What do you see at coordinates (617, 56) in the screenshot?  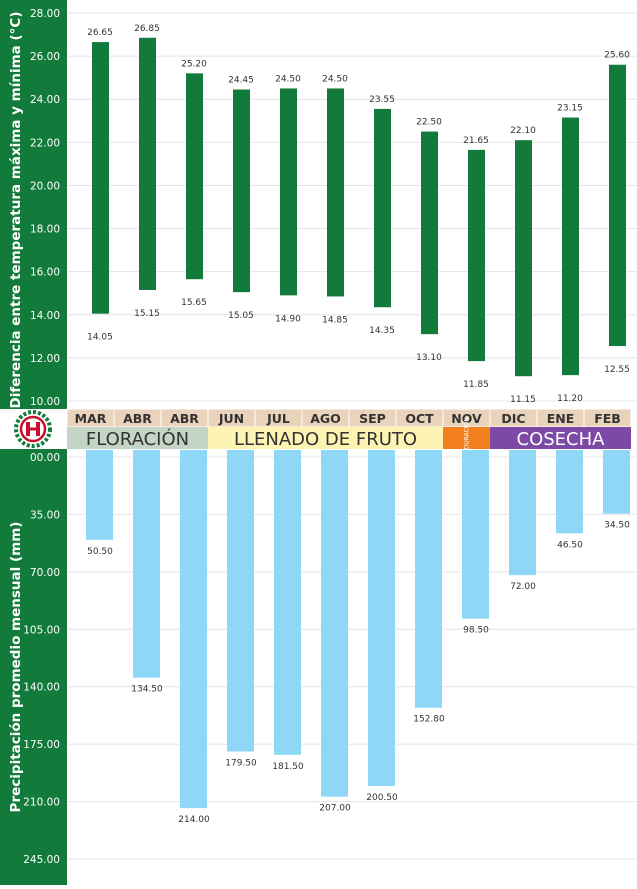 I see `temperature-max-label: 25.60` at bounding box center [617, 56].